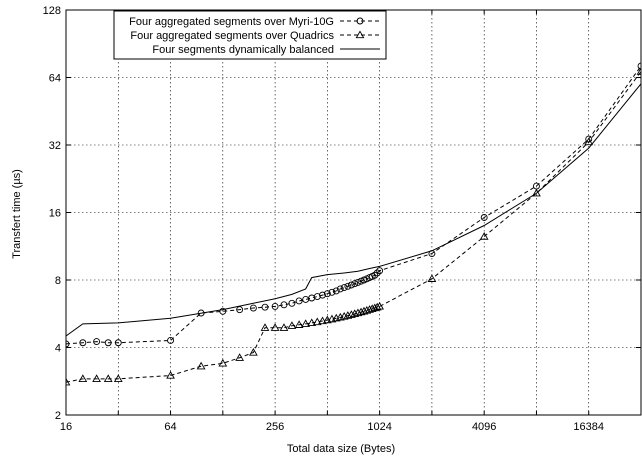 The image size is (642, 459). What do you see at coordinates (275, 427) in the screenshot?
I see `x-tick-label: 256` at bounding box center [275, 427].